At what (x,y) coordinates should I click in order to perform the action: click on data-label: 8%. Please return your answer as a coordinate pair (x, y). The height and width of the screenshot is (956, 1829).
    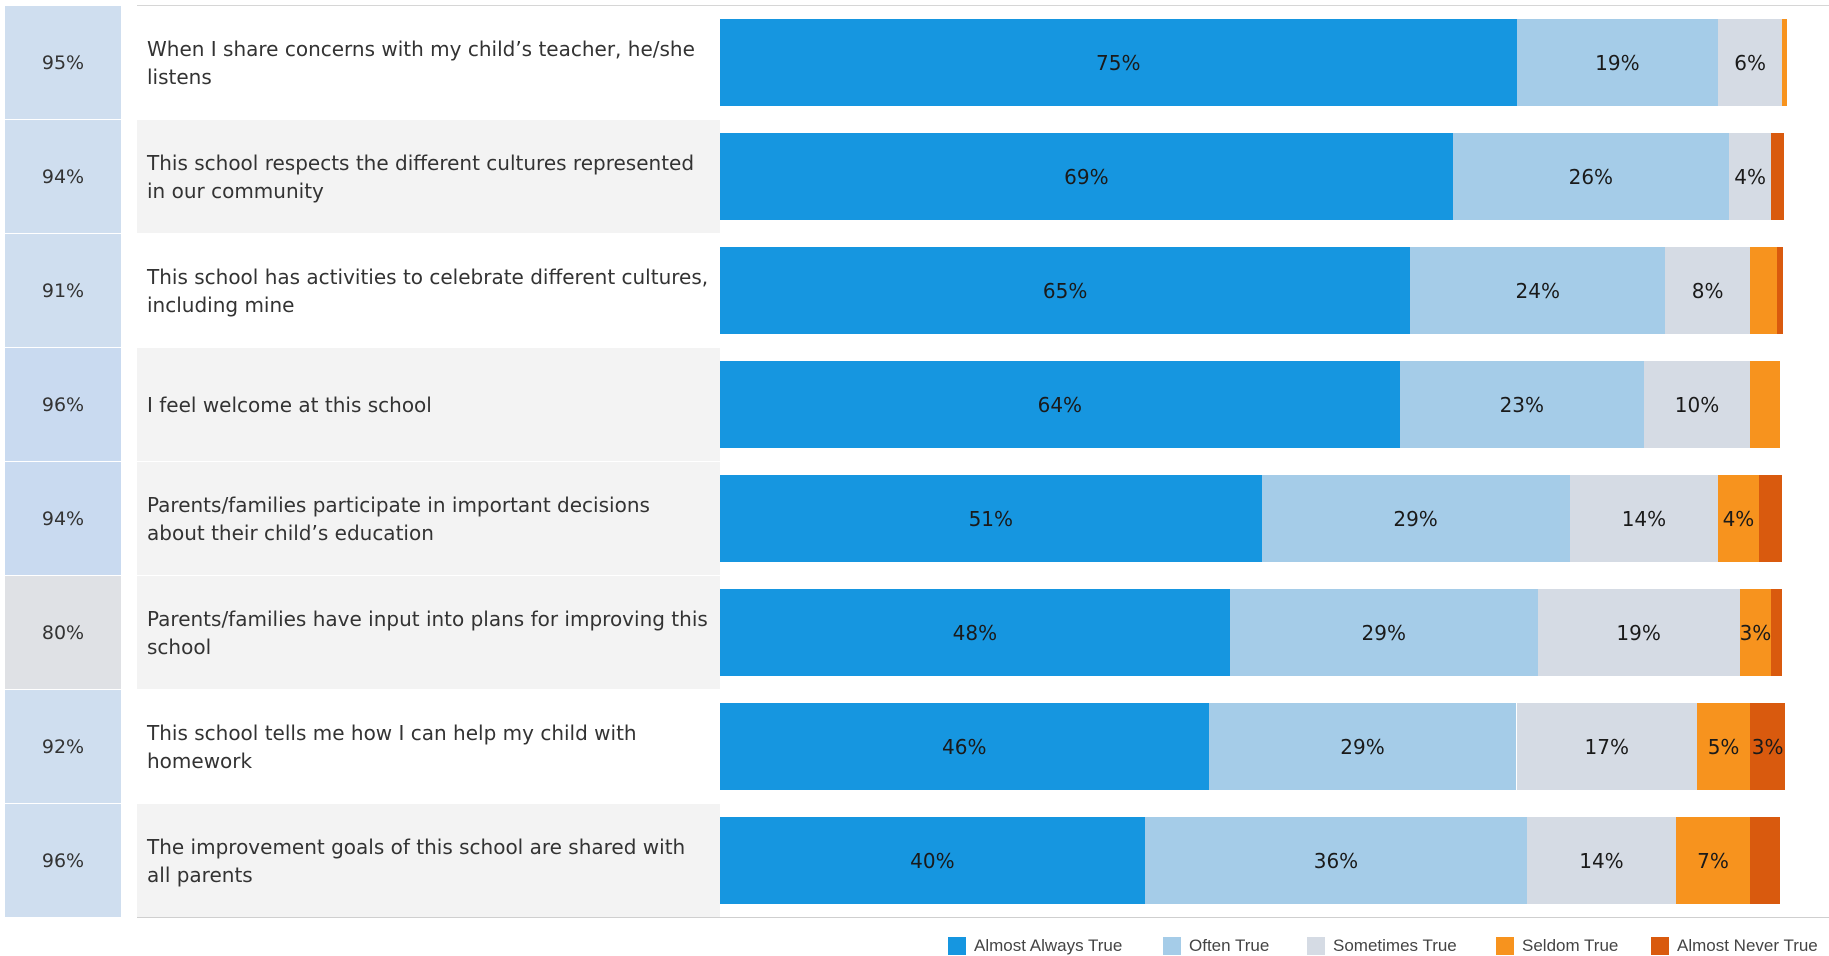
    Looking at the image, I should click on (1707, 290).